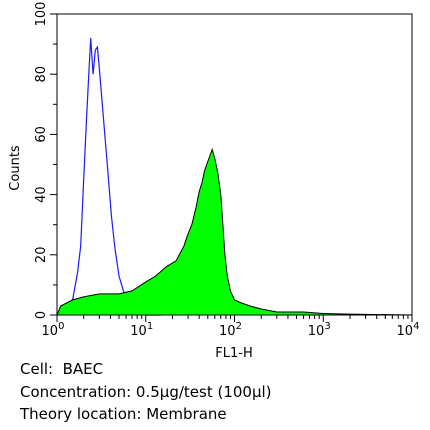 Image resolution: width=430 pixels, height=430 pixels. Describe the element at coordinates (123, 414) in the screenshot. I see `caption-location: Theory location: Membrane` at that location.